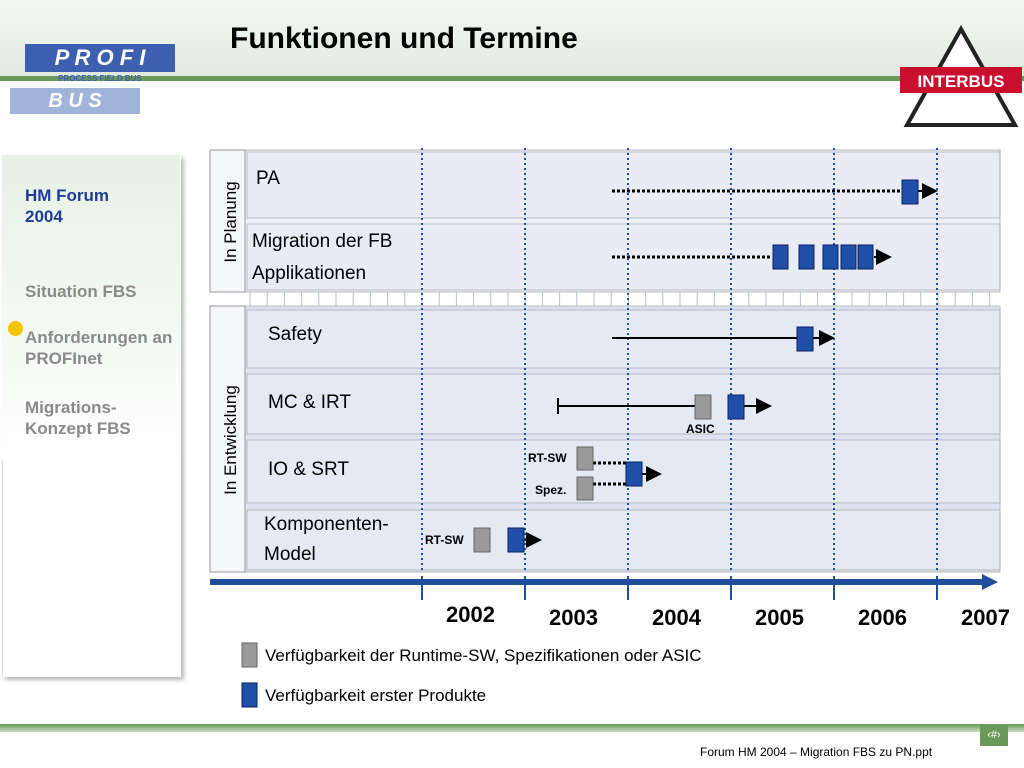  Describe the element at coordinates (15, 328) in the screenshot. I see `bullet` at that location.